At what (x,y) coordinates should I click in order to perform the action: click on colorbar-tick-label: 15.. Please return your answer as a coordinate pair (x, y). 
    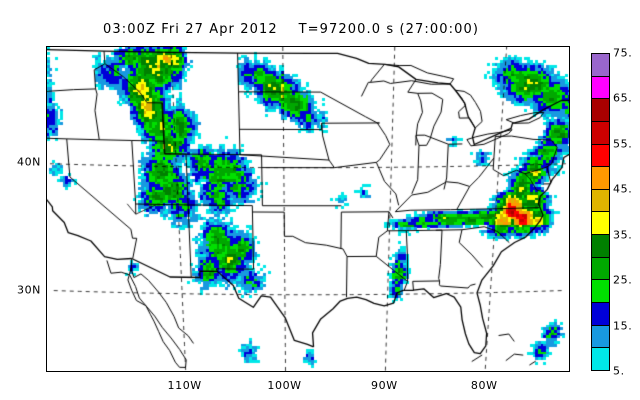
    Looking at the image, I should click on (623, 326).